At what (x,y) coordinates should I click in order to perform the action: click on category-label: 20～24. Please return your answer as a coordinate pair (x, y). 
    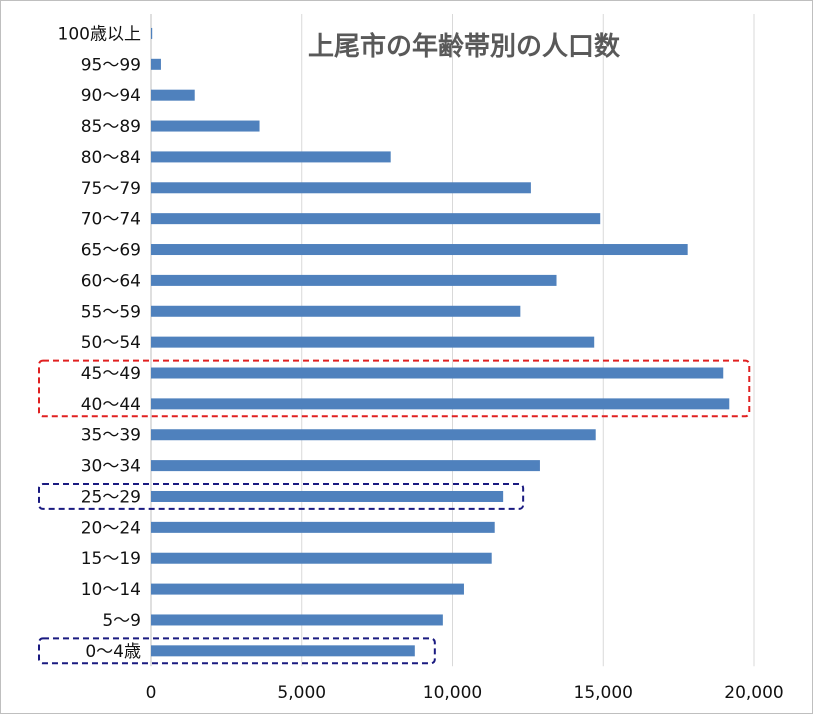
    Looking at the image, I should click on (111, 528).